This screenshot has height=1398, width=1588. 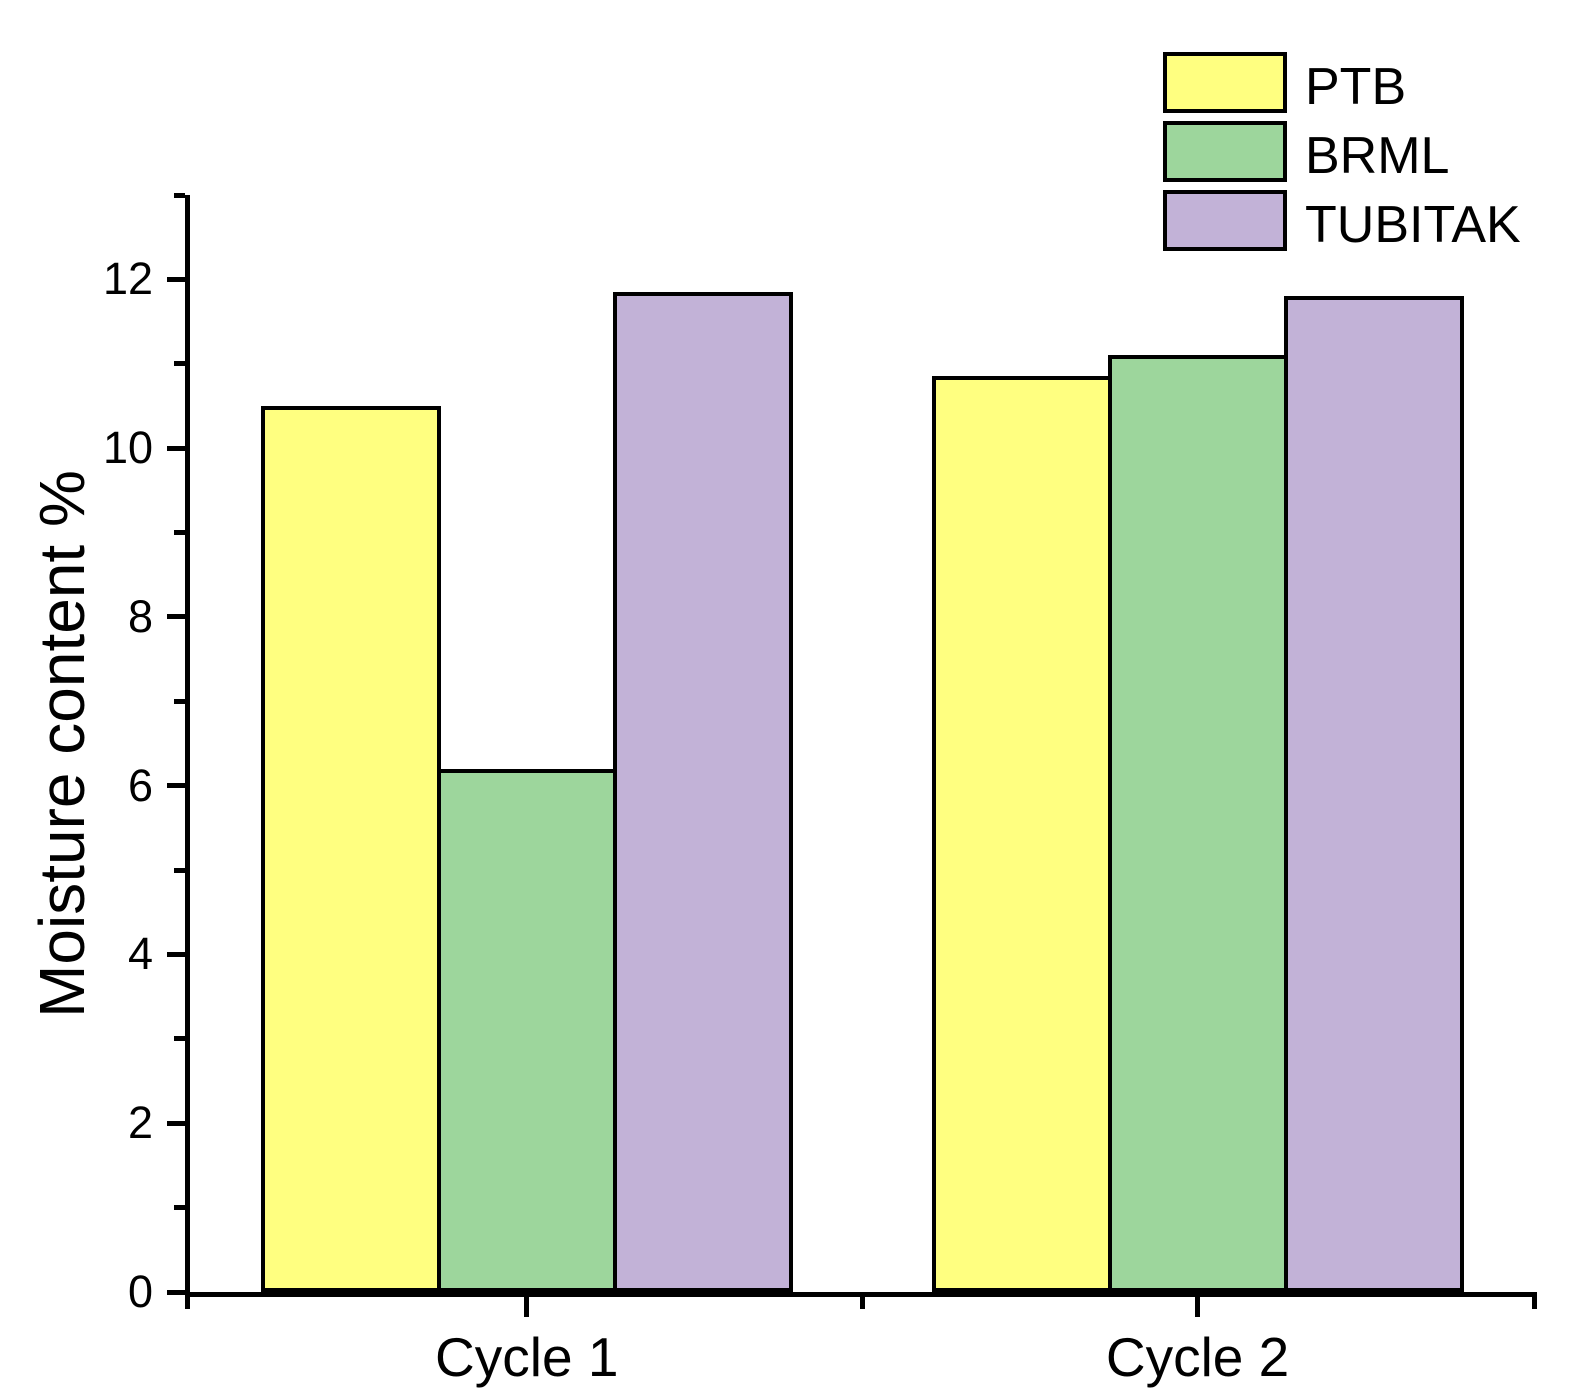 What do you see at coordinates (526, 1030) in the screenshot?
I see `bar-cycle1-brml` at bounding box center [526, 1030].